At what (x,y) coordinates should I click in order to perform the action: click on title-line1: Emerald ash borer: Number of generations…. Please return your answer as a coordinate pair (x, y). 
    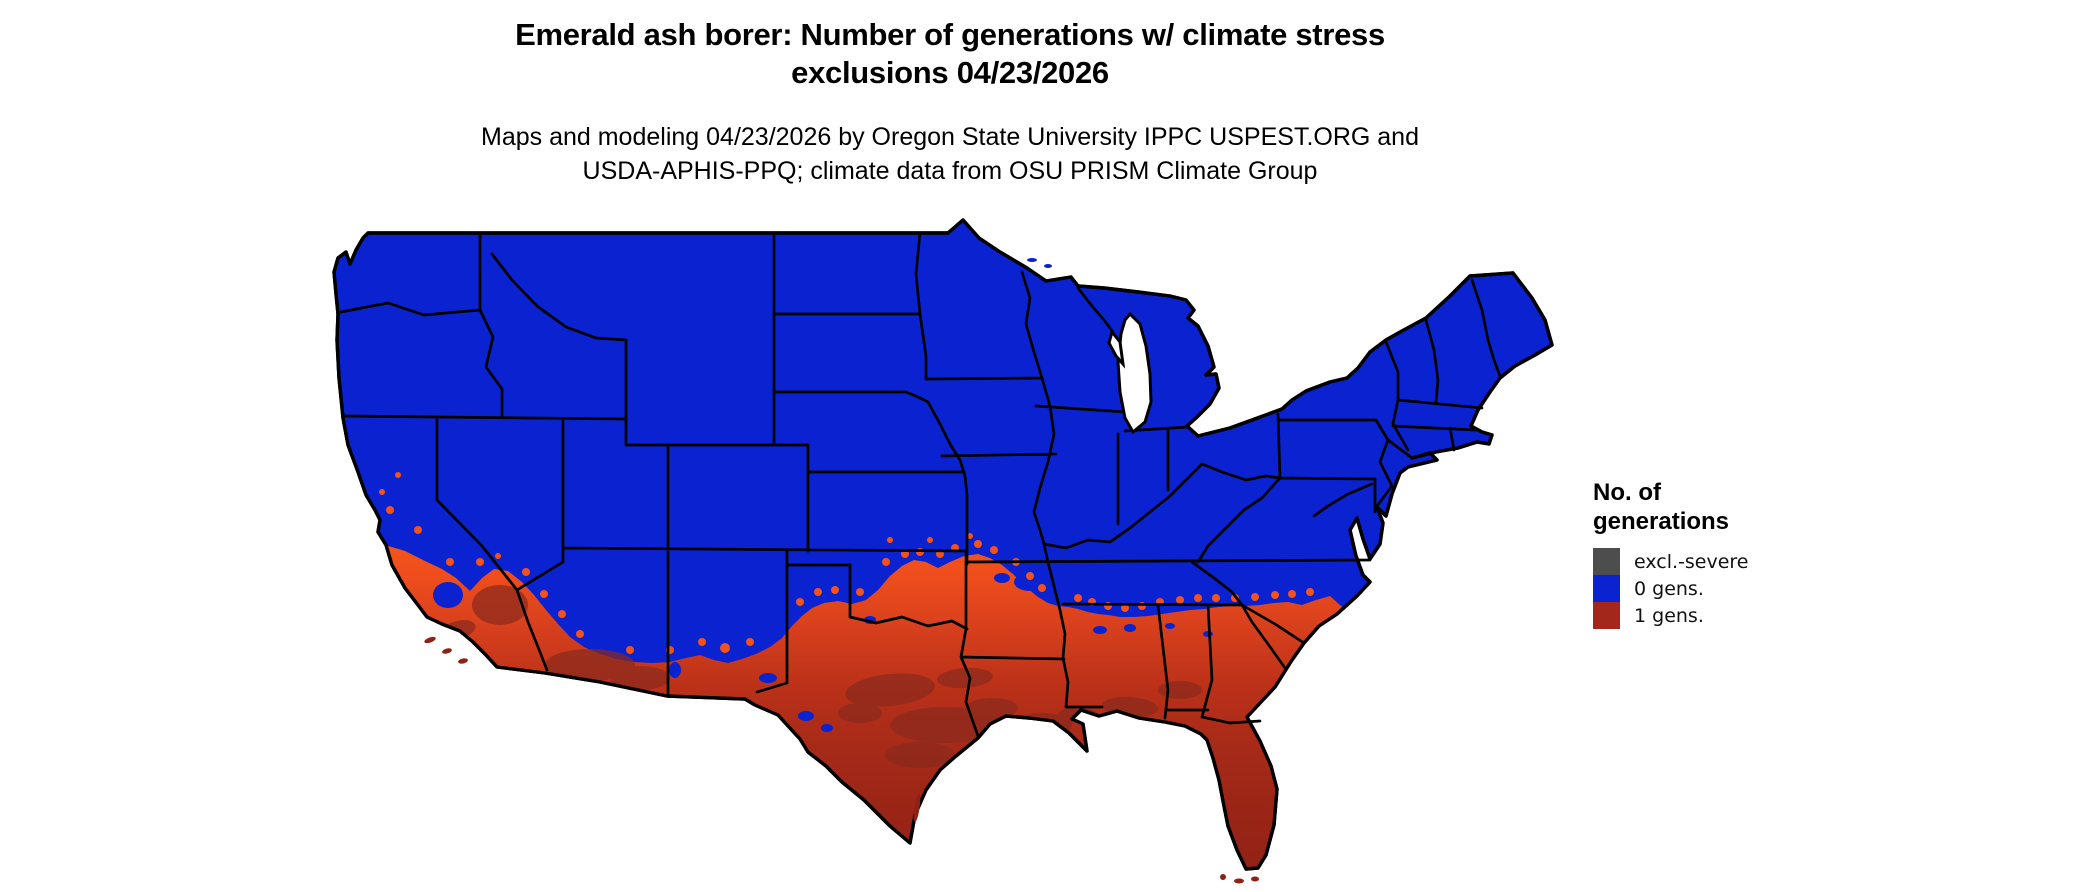
    Looking at the image, I should click on (950, 34).